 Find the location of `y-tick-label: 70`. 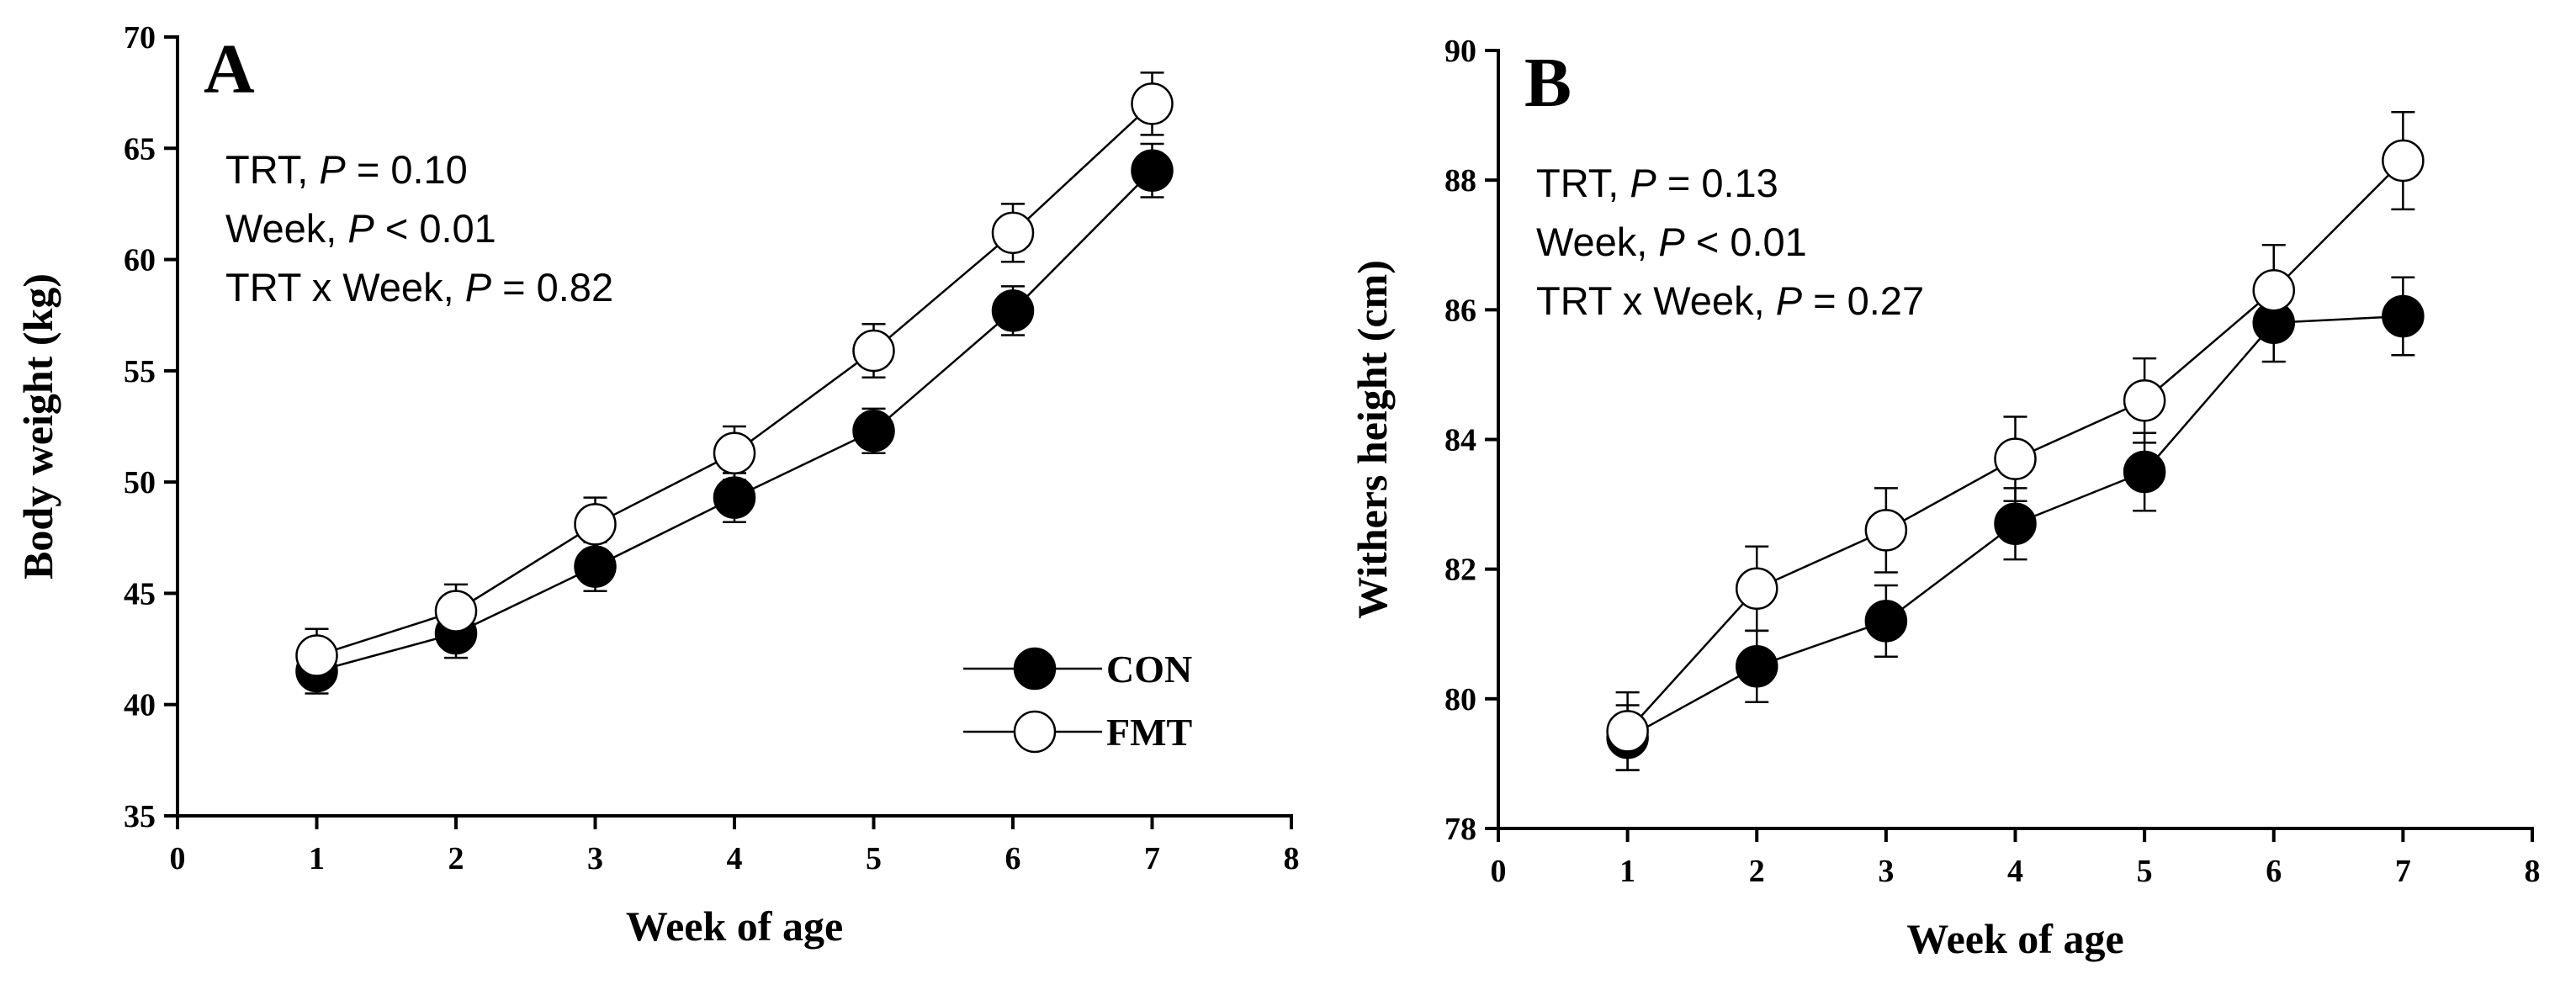

y-tick-label: 70 is located at coordinates (140, 38).